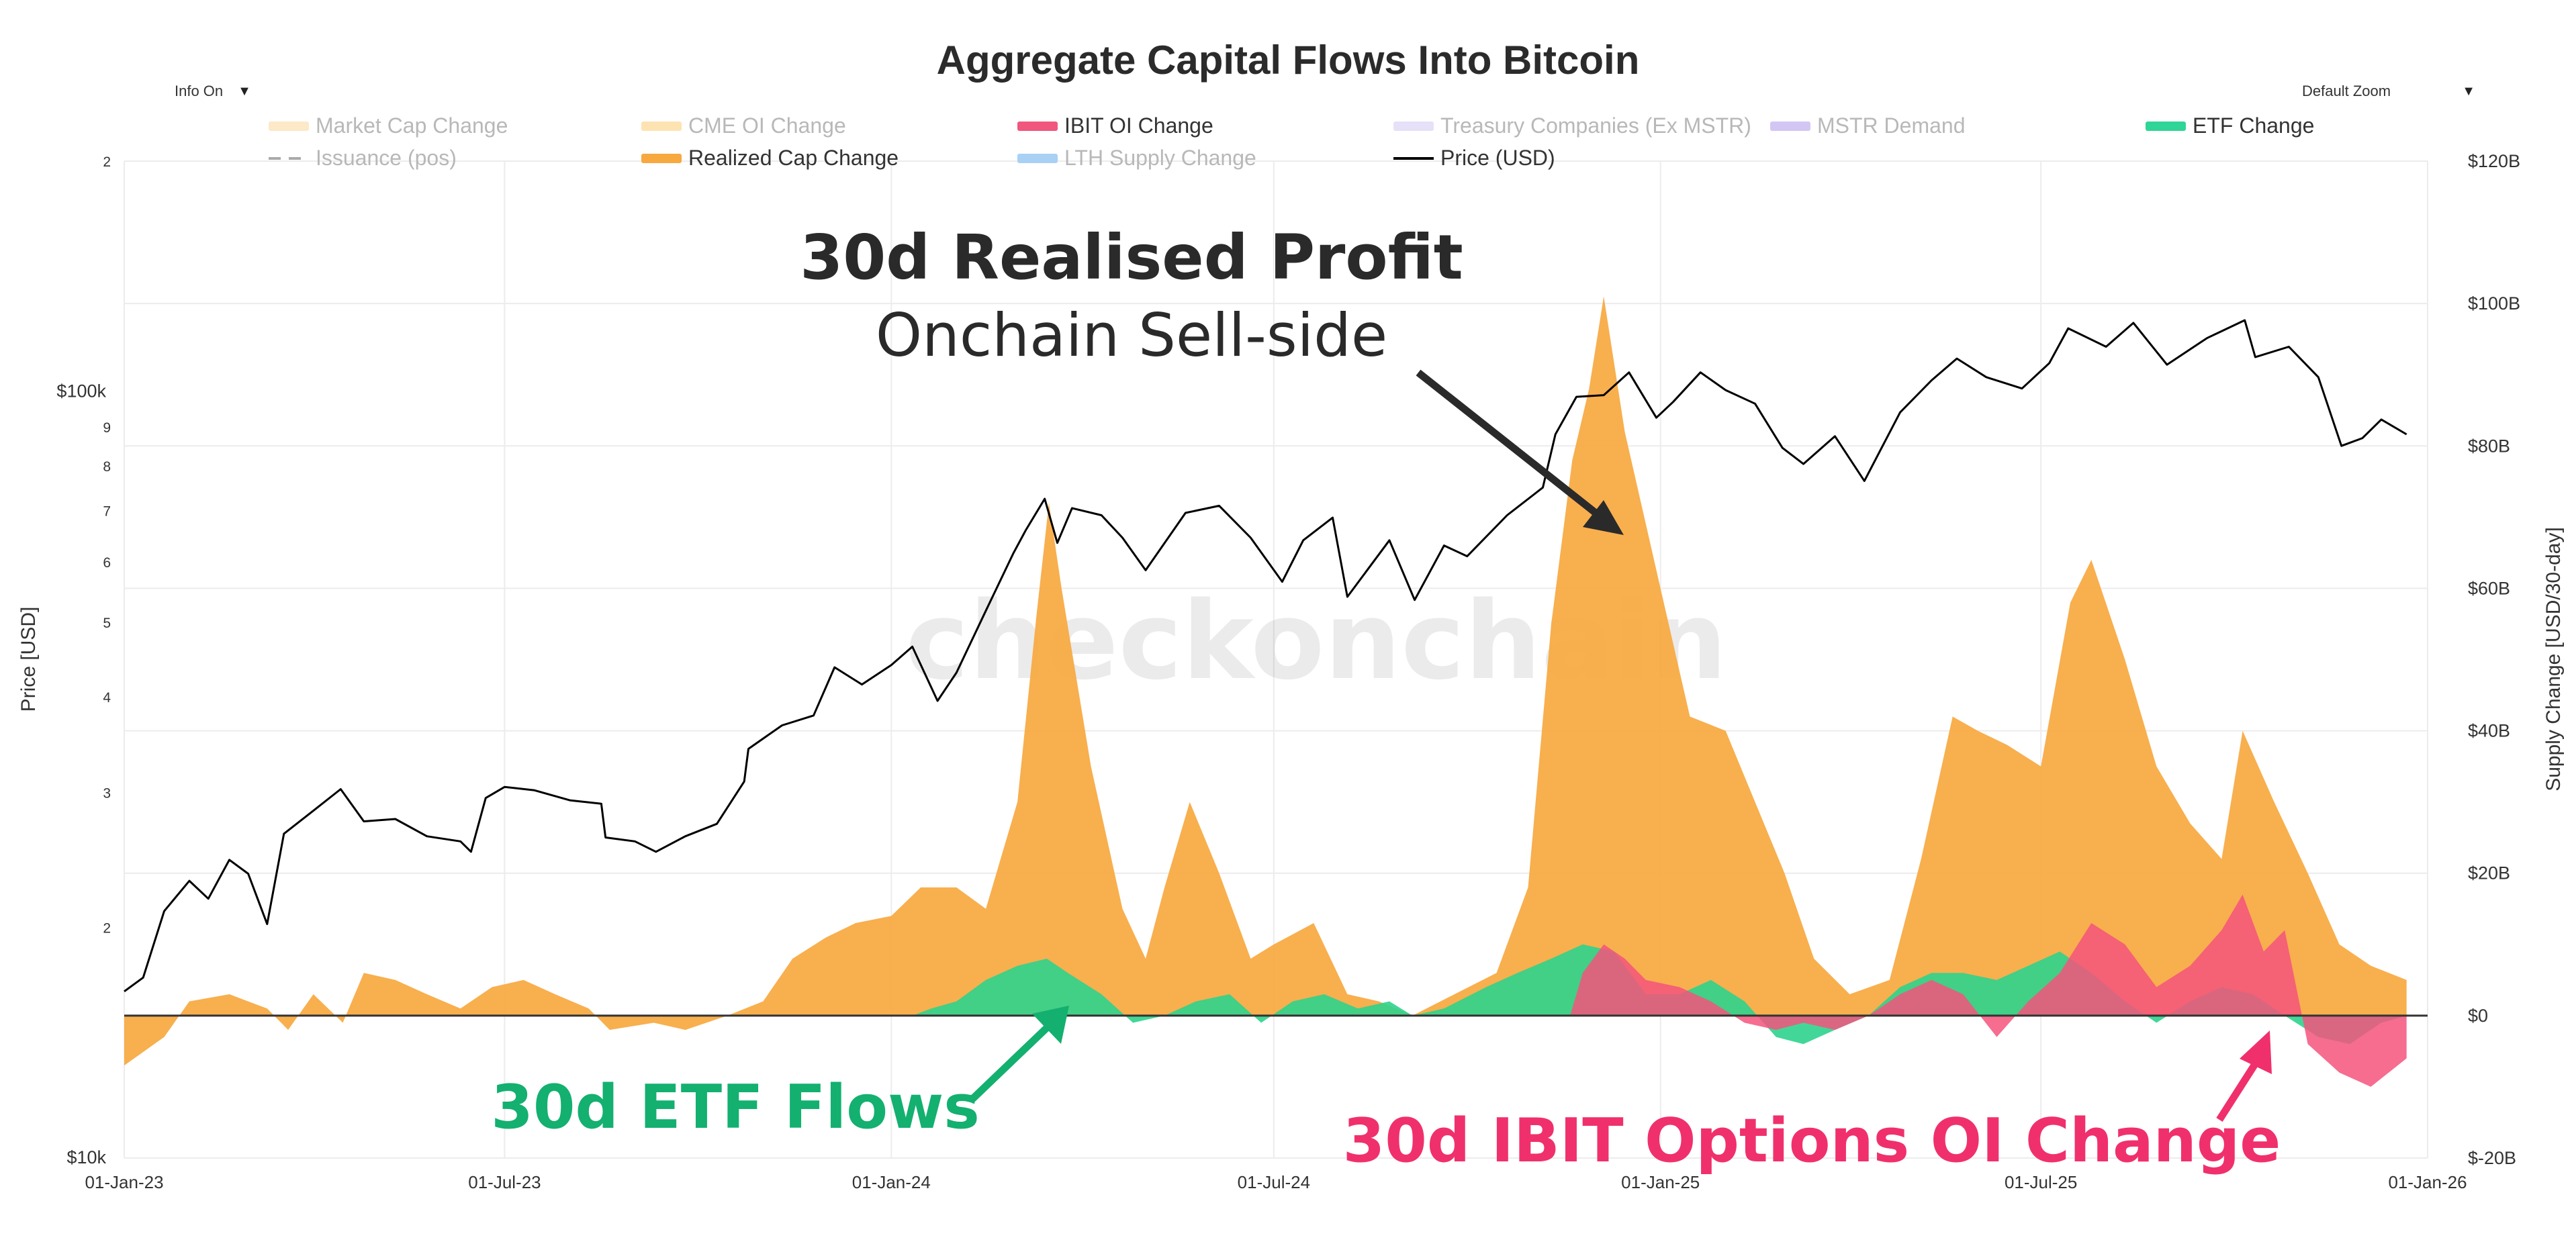  What do you see at coordinates (28, 660) in the screenshot?
I see `y-left-axis-title: Price [USD]` at bounding box center [28, 660].